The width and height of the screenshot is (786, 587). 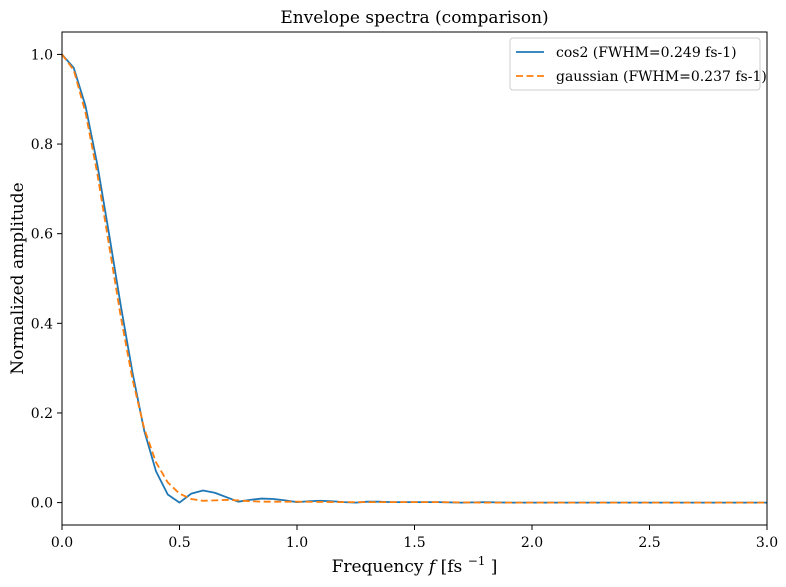 What do you see at coordinates (42, 504) in the screenshot?
I see `y-tick-label: 0.0` at bounding box center [42, 504].